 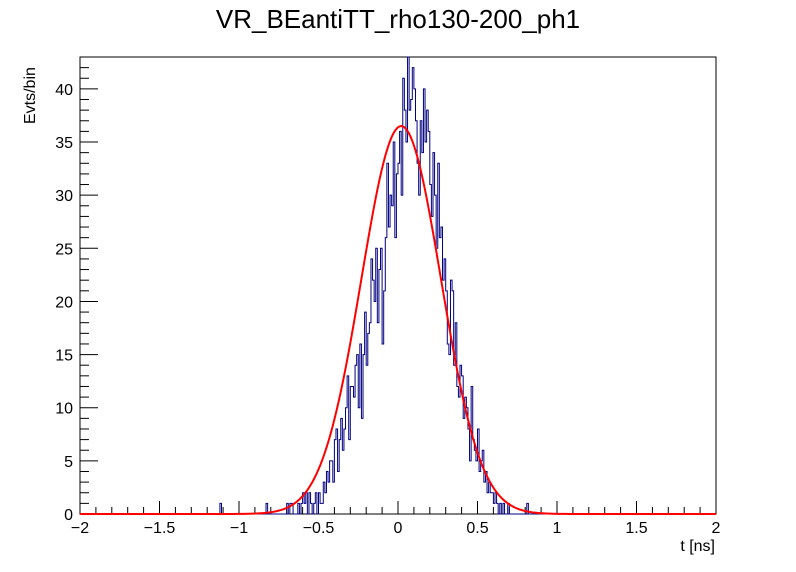 What do you see at coordinates (636, 528) in the screenshot?
I see `x-tick-label: 1.5` at bounding box center [636, 528].